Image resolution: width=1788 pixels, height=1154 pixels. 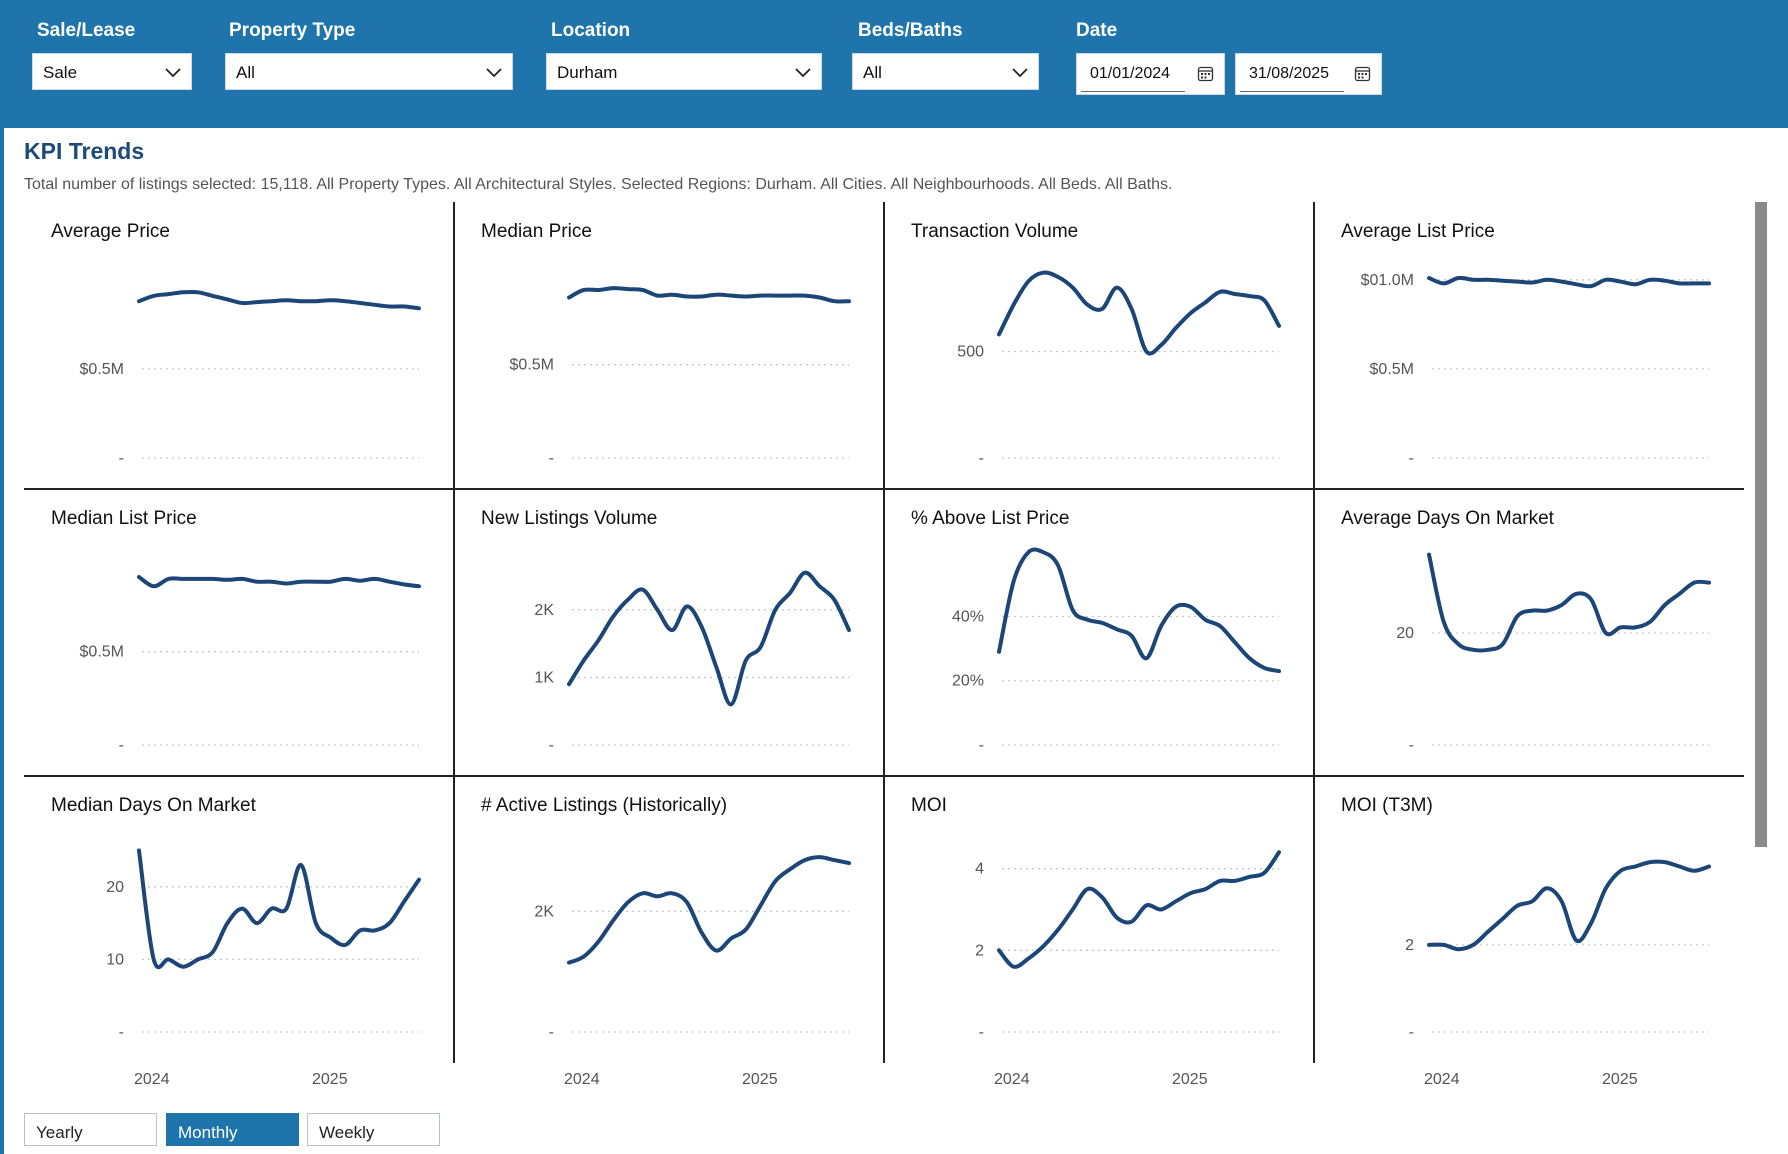 What do you see at coordinates (1289, 73) in the screenshot?
I see `end-date-value: 31/08/2025` at bounding box center [1289, 73].